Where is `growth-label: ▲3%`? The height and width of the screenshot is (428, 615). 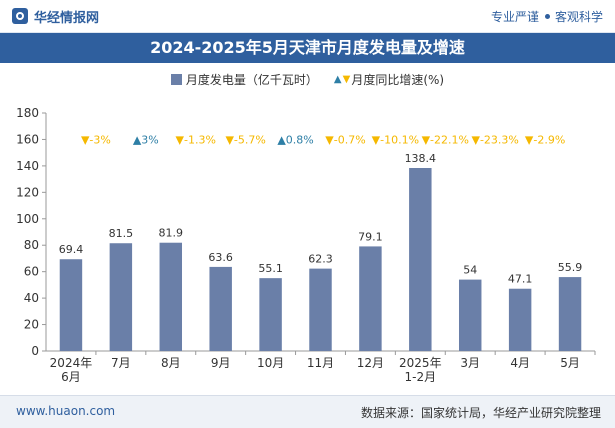
growth-label: ▲3% is located at coordinates (146, 139).